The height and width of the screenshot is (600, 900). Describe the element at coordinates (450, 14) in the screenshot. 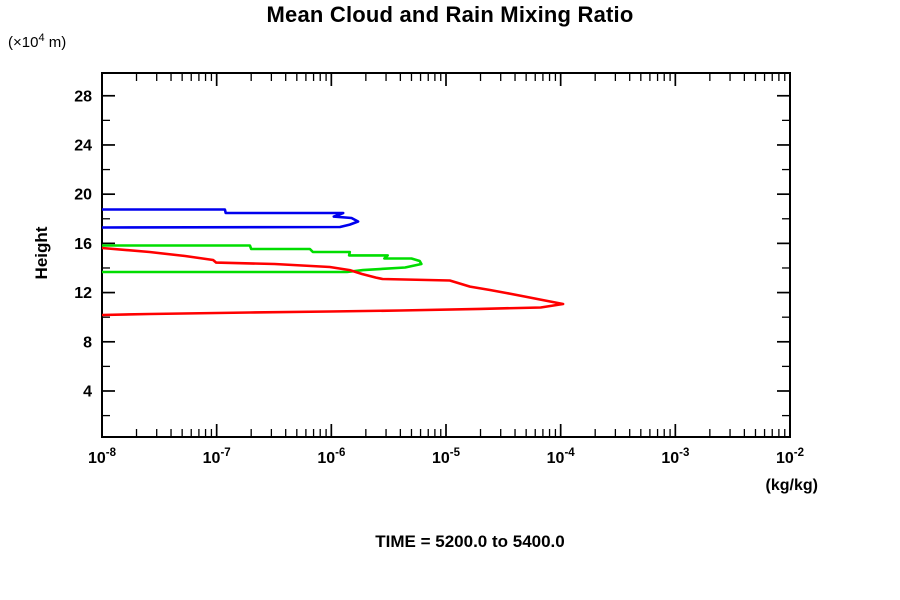

I see `chart-title: Mean Cloud and Rain Mixing Ratio` at that location.